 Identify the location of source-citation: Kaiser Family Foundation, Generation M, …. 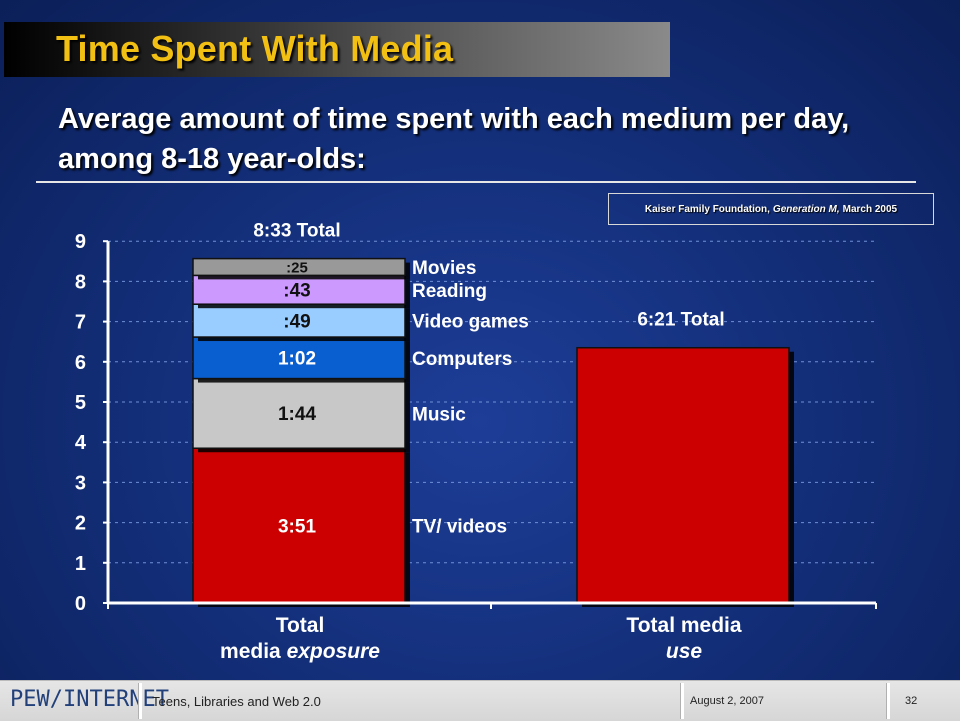
(771, 209).